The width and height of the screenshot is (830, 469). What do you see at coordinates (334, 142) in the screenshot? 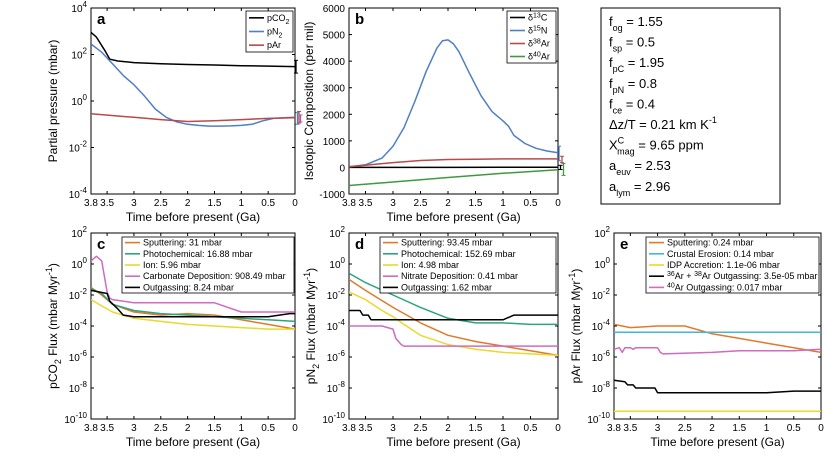
I see `y-tick-label: 1000` at bounding box center [334, 142].